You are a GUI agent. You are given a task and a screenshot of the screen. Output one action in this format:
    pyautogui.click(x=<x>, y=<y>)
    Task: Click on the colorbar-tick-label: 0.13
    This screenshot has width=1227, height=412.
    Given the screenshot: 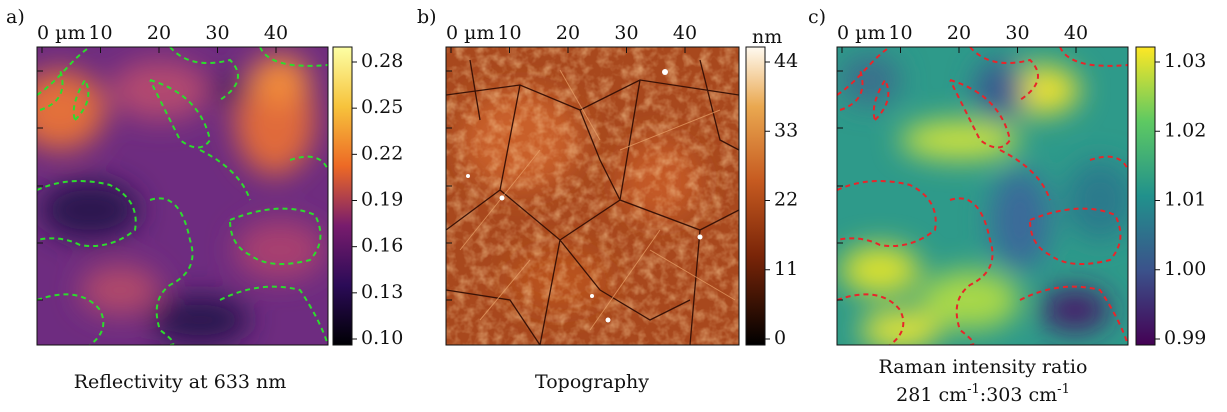 What is the action you would take?
    pyautogui.click(x=382, y=292)
    